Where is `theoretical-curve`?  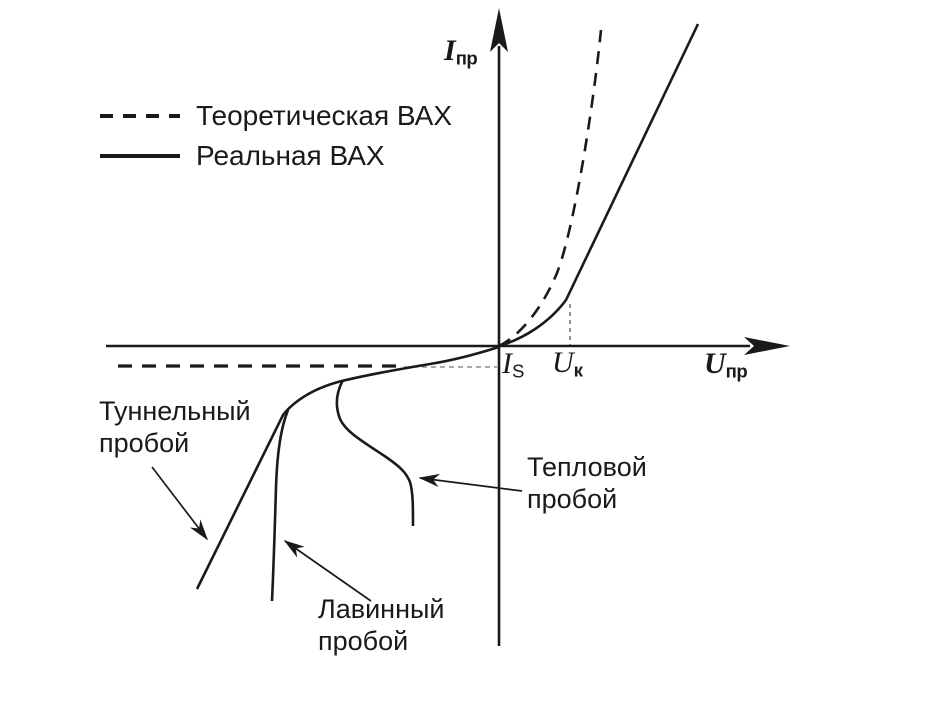
theoretical-curve is located at coordinates (550, 188).